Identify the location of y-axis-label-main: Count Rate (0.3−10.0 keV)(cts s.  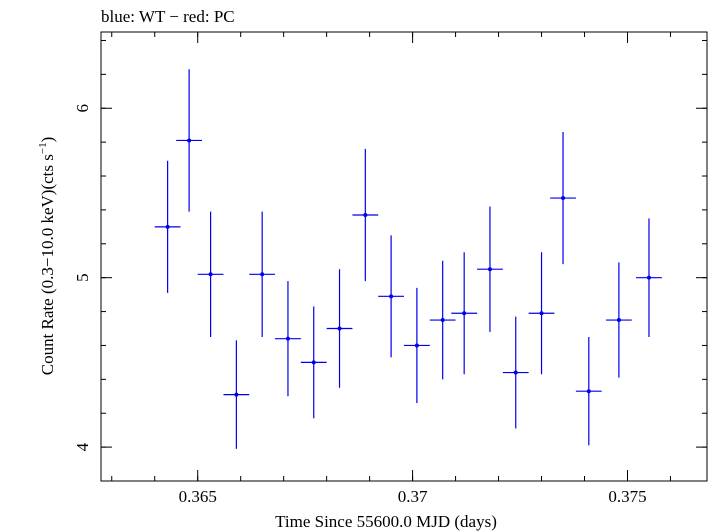
(47, 264).